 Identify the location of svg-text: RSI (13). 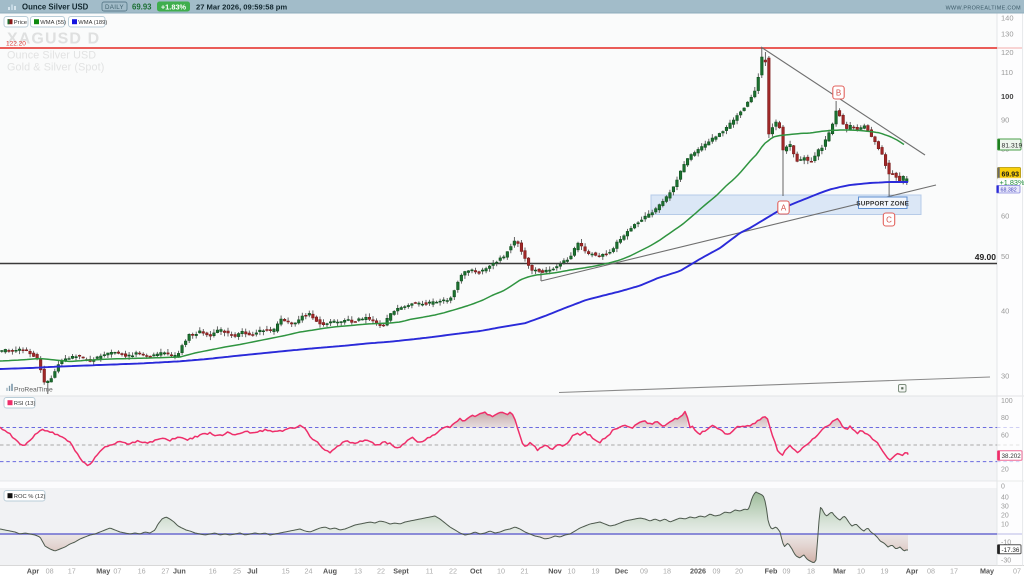
(25, 404).